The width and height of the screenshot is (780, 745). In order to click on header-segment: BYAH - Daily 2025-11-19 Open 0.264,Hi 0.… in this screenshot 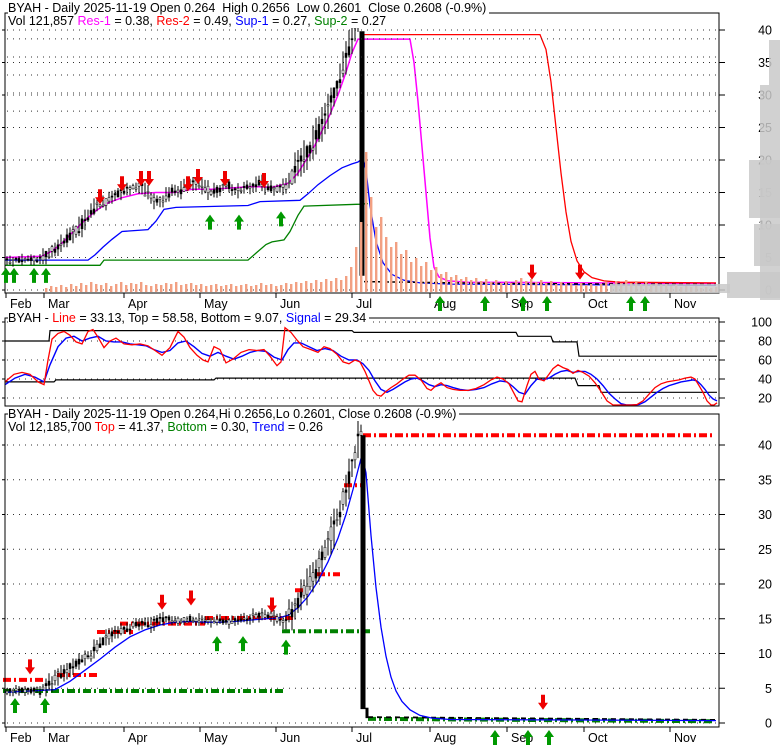, I will do `click(232, 414)`.